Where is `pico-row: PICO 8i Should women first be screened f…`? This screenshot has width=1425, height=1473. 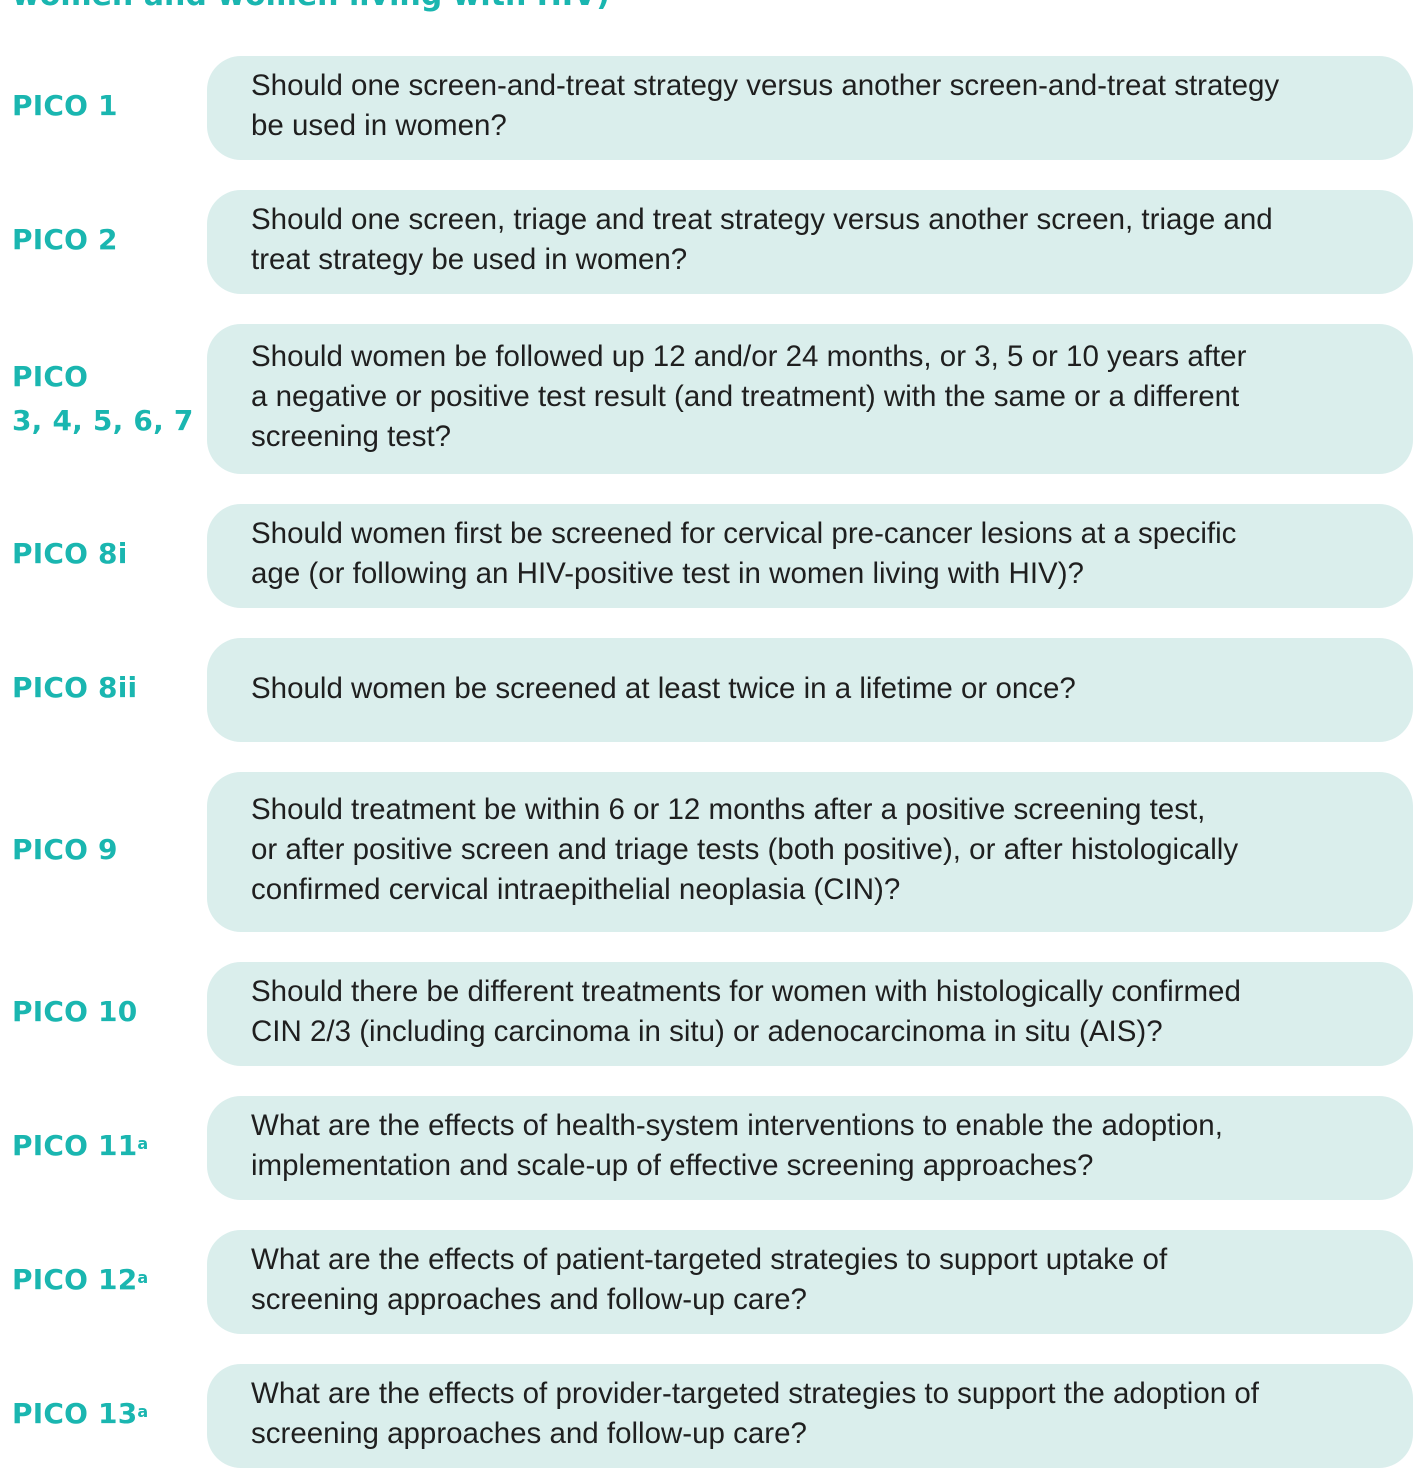 pico-row: PICO 8i Should women first be screened f… is located at coordinates (712, 556).